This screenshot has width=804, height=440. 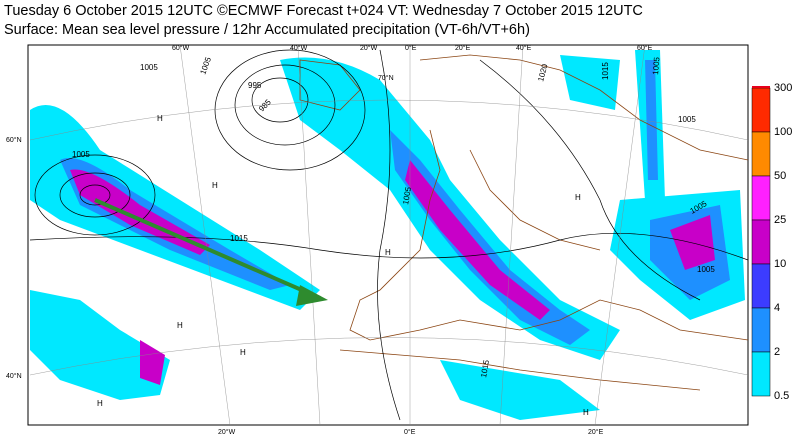 I want to click on legend-label: 0.5, so click(x=781, y=396).